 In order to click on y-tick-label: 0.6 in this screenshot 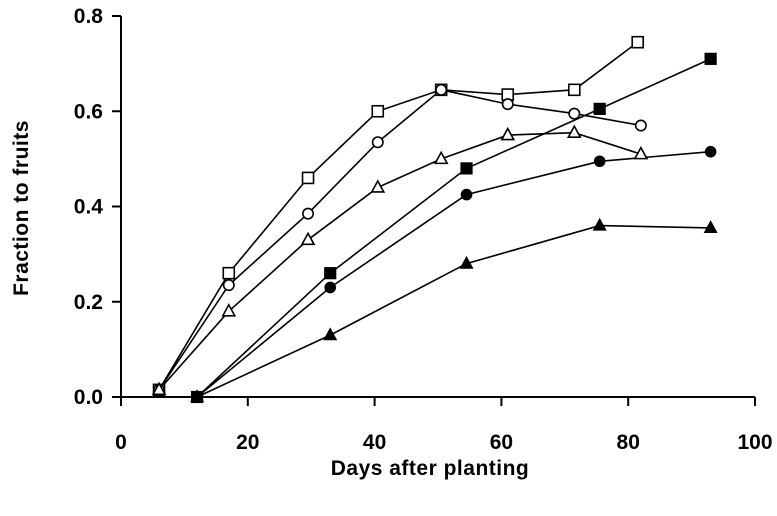, I will do `click(88, 111)`.